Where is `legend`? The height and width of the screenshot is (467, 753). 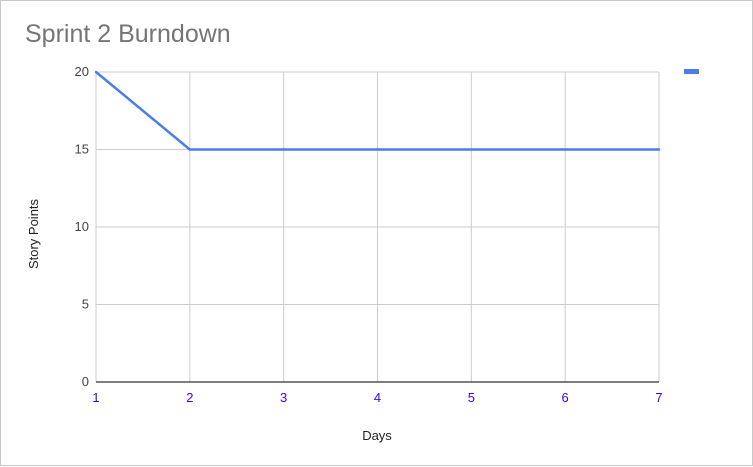
legend is located at coordinates (691, 71).